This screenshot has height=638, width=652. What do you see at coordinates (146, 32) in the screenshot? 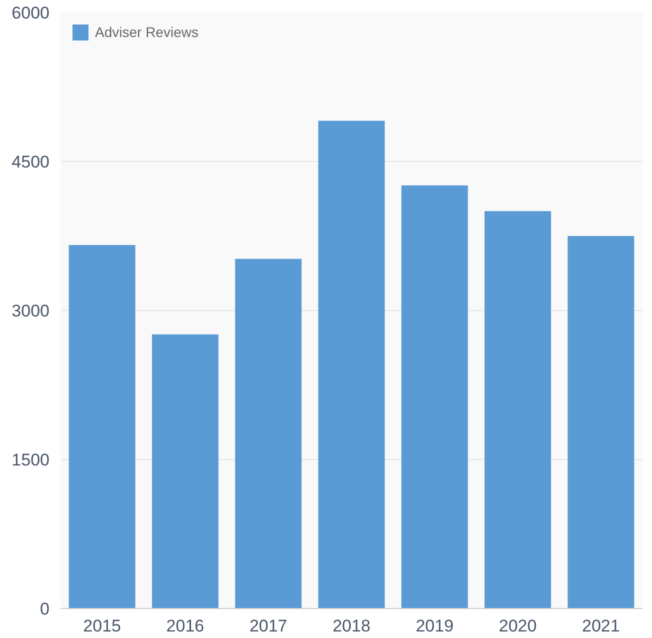
I see `legend-label: Adviser Reviews` at bounding box center [146, 32].